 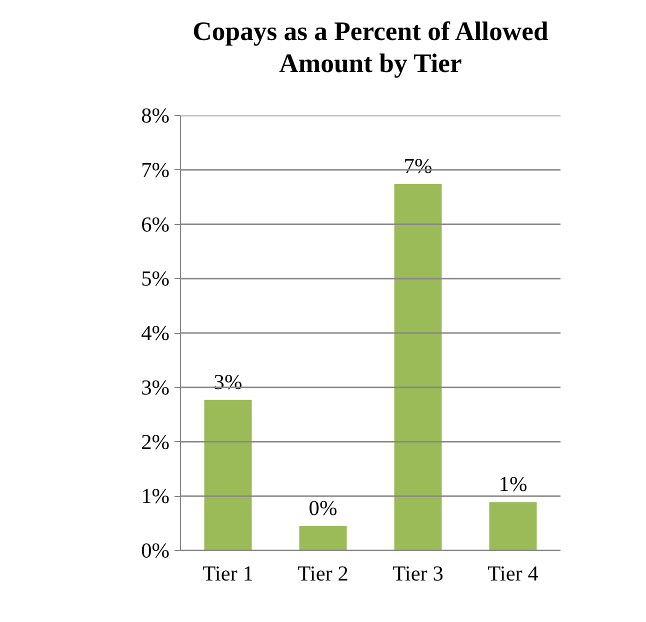 I want to click on y-tick-label: 1%, so click(x=155, y=496).